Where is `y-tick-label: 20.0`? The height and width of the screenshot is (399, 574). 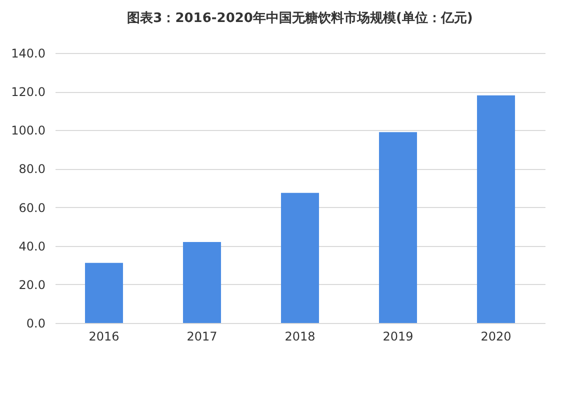
y-tick-label: 20.0 is located at coordinates (32, 285).